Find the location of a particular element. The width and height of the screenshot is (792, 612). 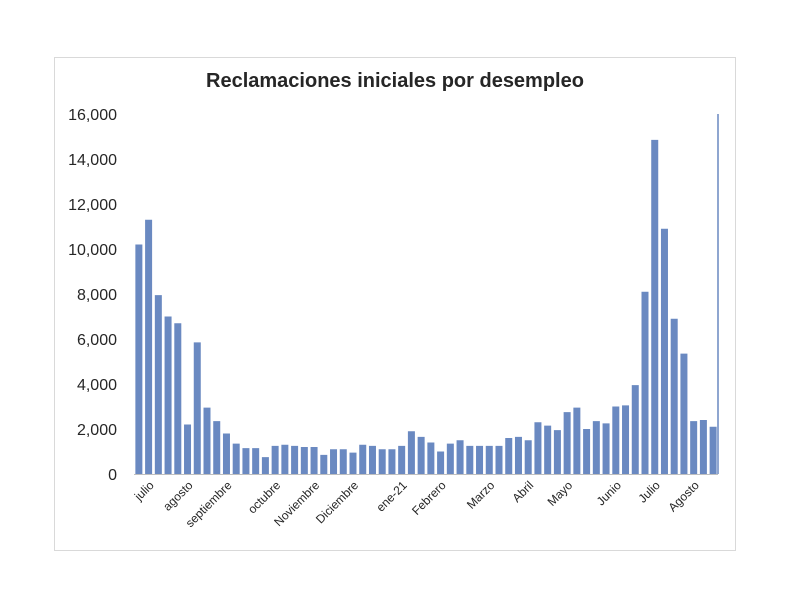

chart-title: Reclamaciones iniciales por desempleo is located at coordinates (395, 81).